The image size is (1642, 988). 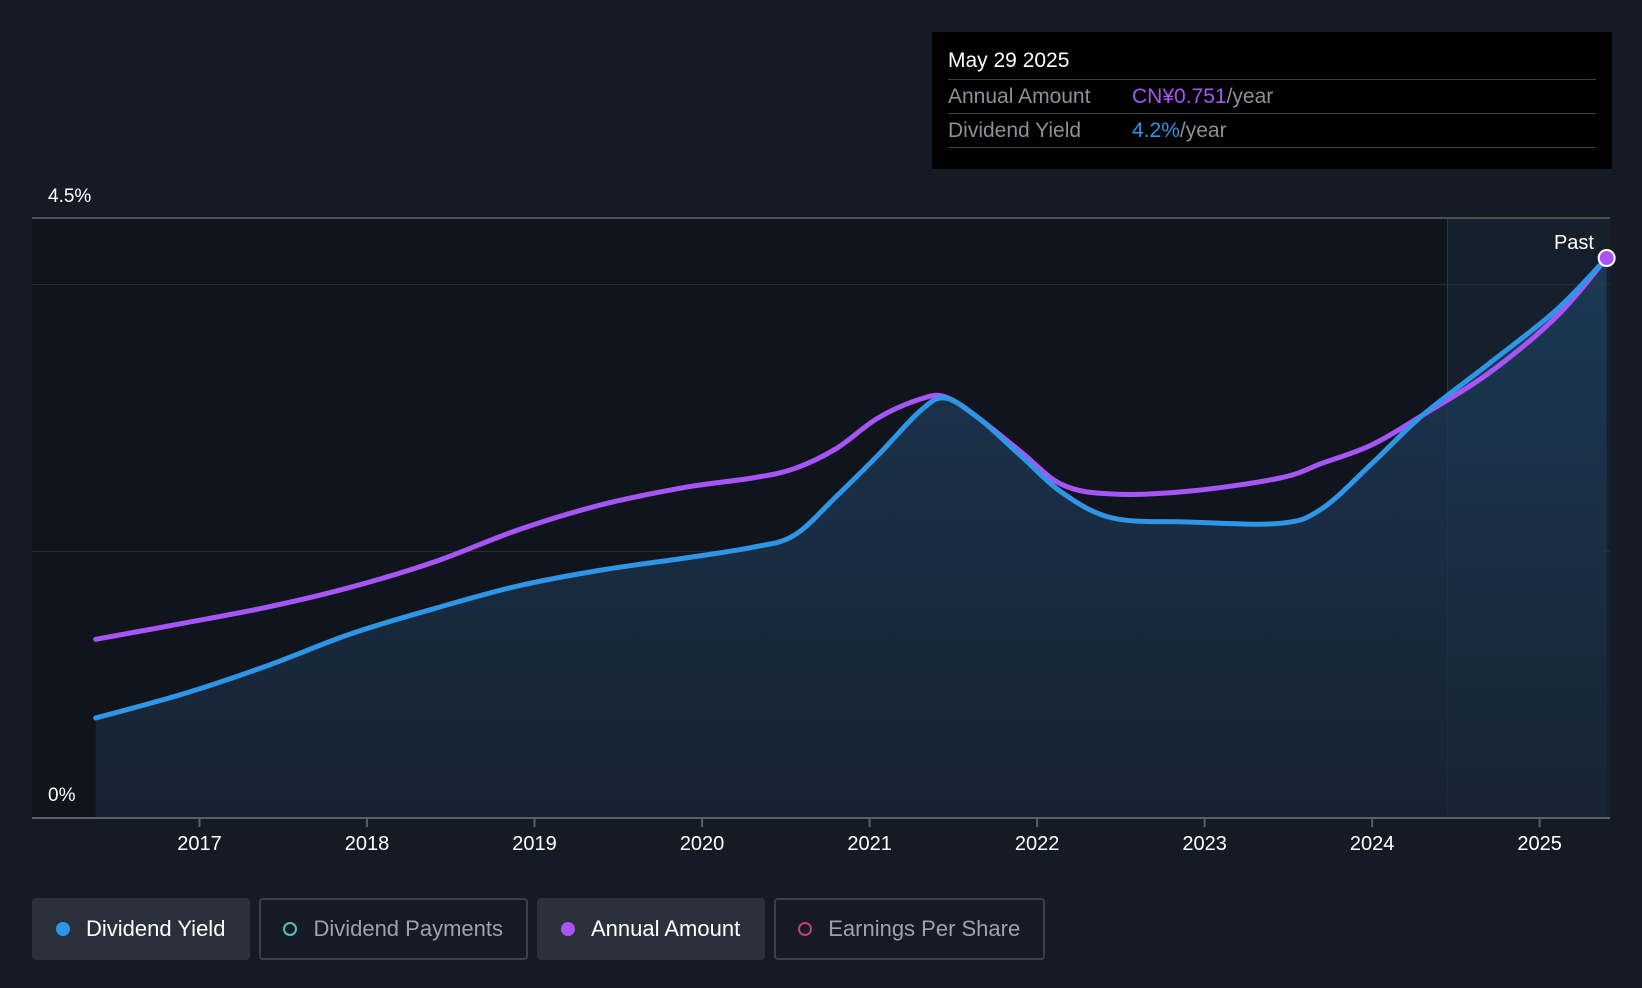 What do you see at coordinates (1019, 96) in the screenshot?
I see `tooltip-label: Annual Amount` at bounding box center [1019, 96].